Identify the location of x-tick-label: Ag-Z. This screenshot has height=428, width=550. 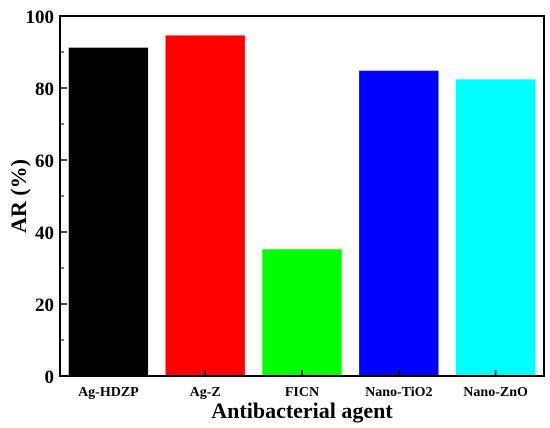
(205, 392).